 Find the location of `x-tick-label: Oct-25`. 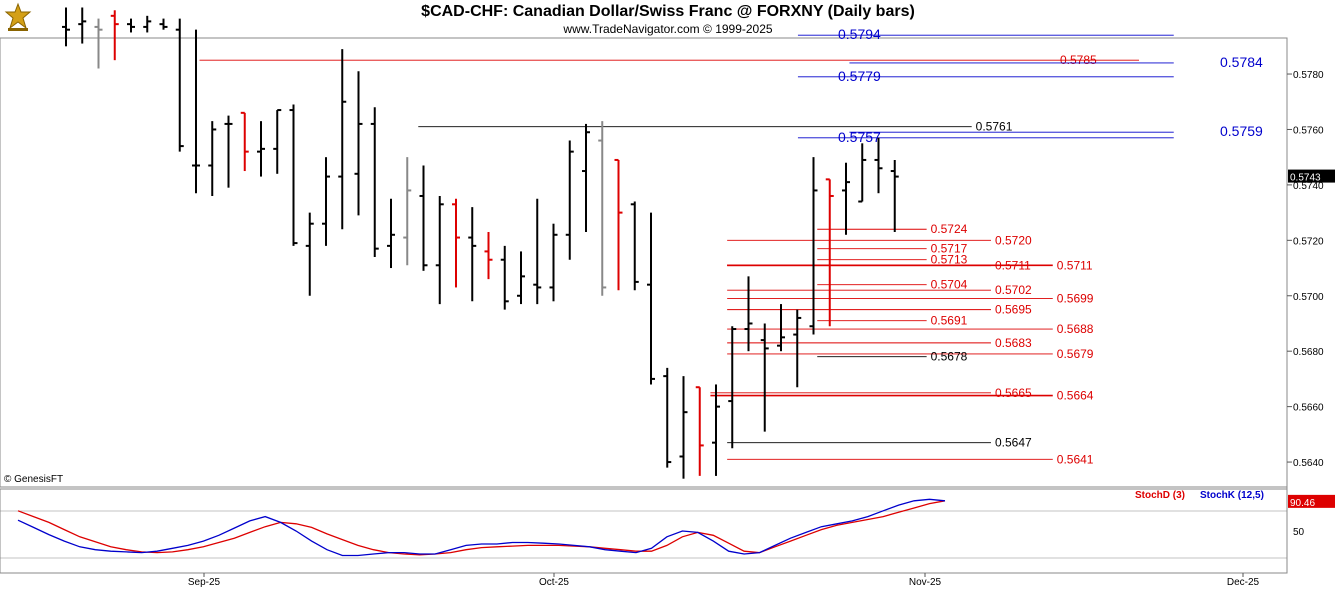

x-tick-label: Oct-25 is located at coordinates (554, 582).